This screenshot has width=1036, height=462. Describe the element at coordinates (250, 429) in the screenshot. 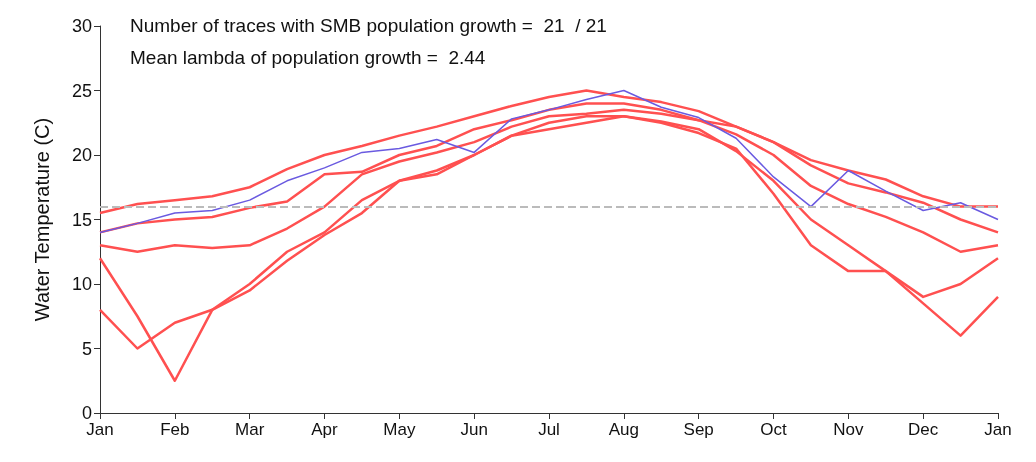

I see `x-tick-label: Mar` at that location.